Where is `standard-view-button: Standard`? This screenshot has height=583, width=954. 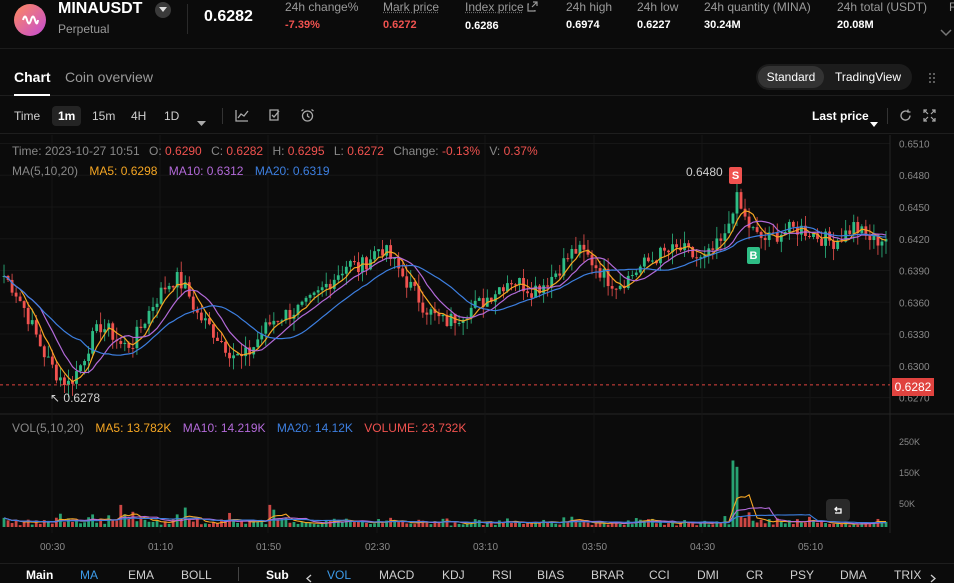
standard-view-button: Standard is located at coordinates (791, 77).